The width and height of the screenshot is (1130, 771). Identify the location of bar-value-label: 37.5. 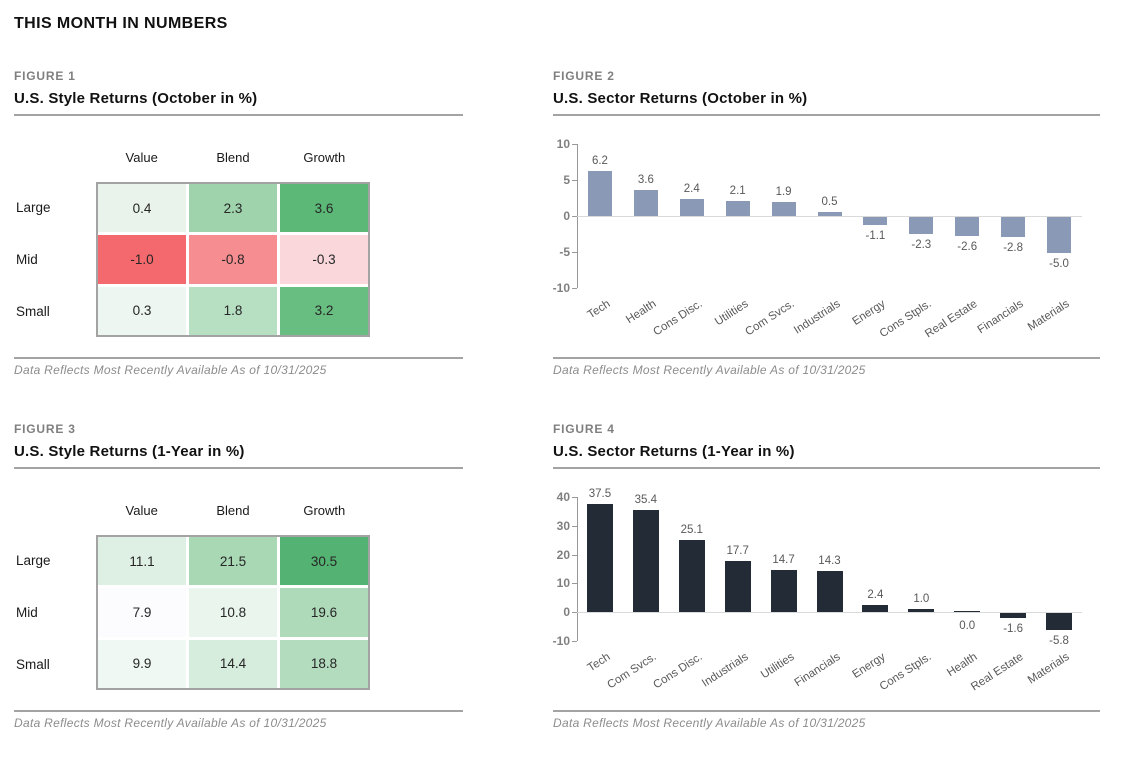
(600, 494).